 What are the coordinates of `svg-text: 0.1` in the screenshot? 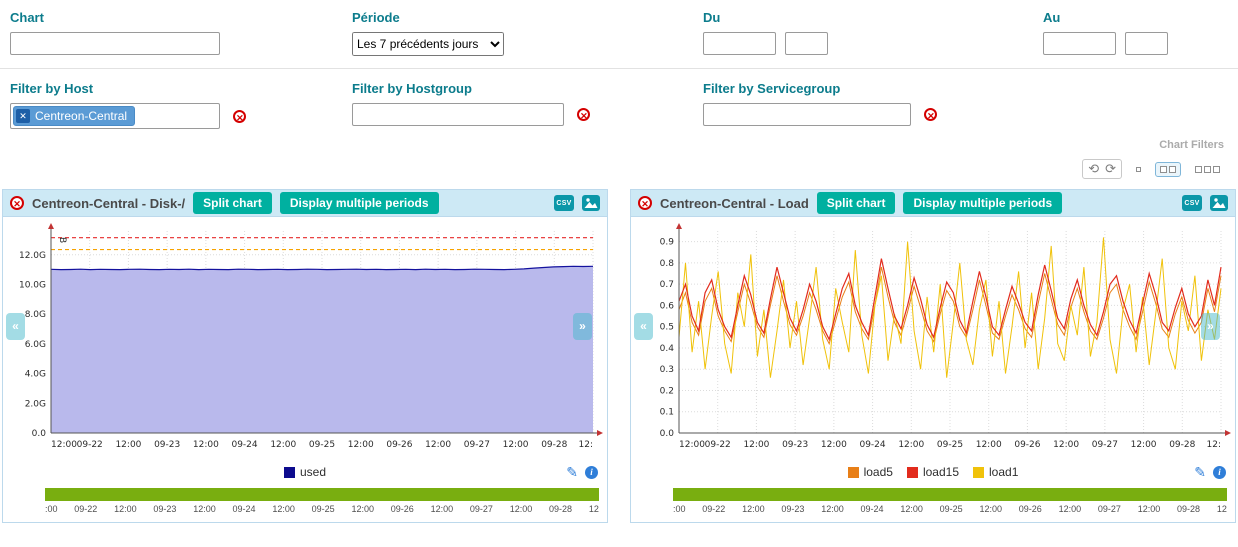 It's located at (667, 413).